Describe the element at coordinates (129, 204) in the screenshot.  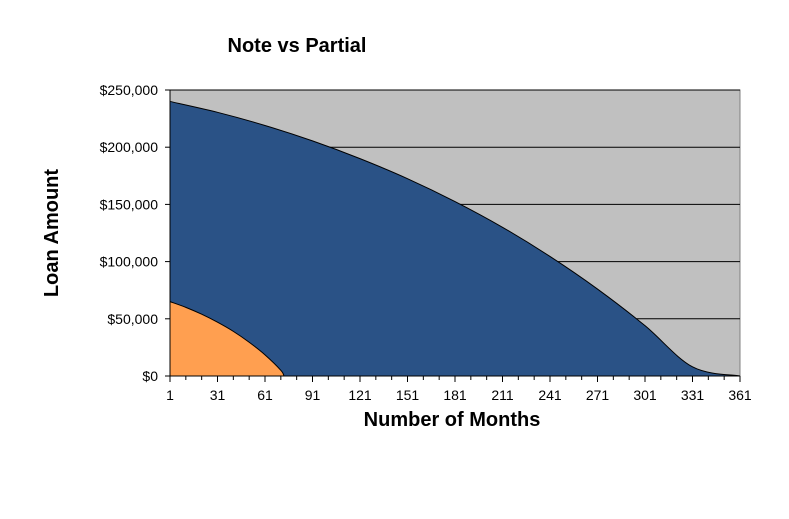
I see `y-tick-label: $150,000` at that location.